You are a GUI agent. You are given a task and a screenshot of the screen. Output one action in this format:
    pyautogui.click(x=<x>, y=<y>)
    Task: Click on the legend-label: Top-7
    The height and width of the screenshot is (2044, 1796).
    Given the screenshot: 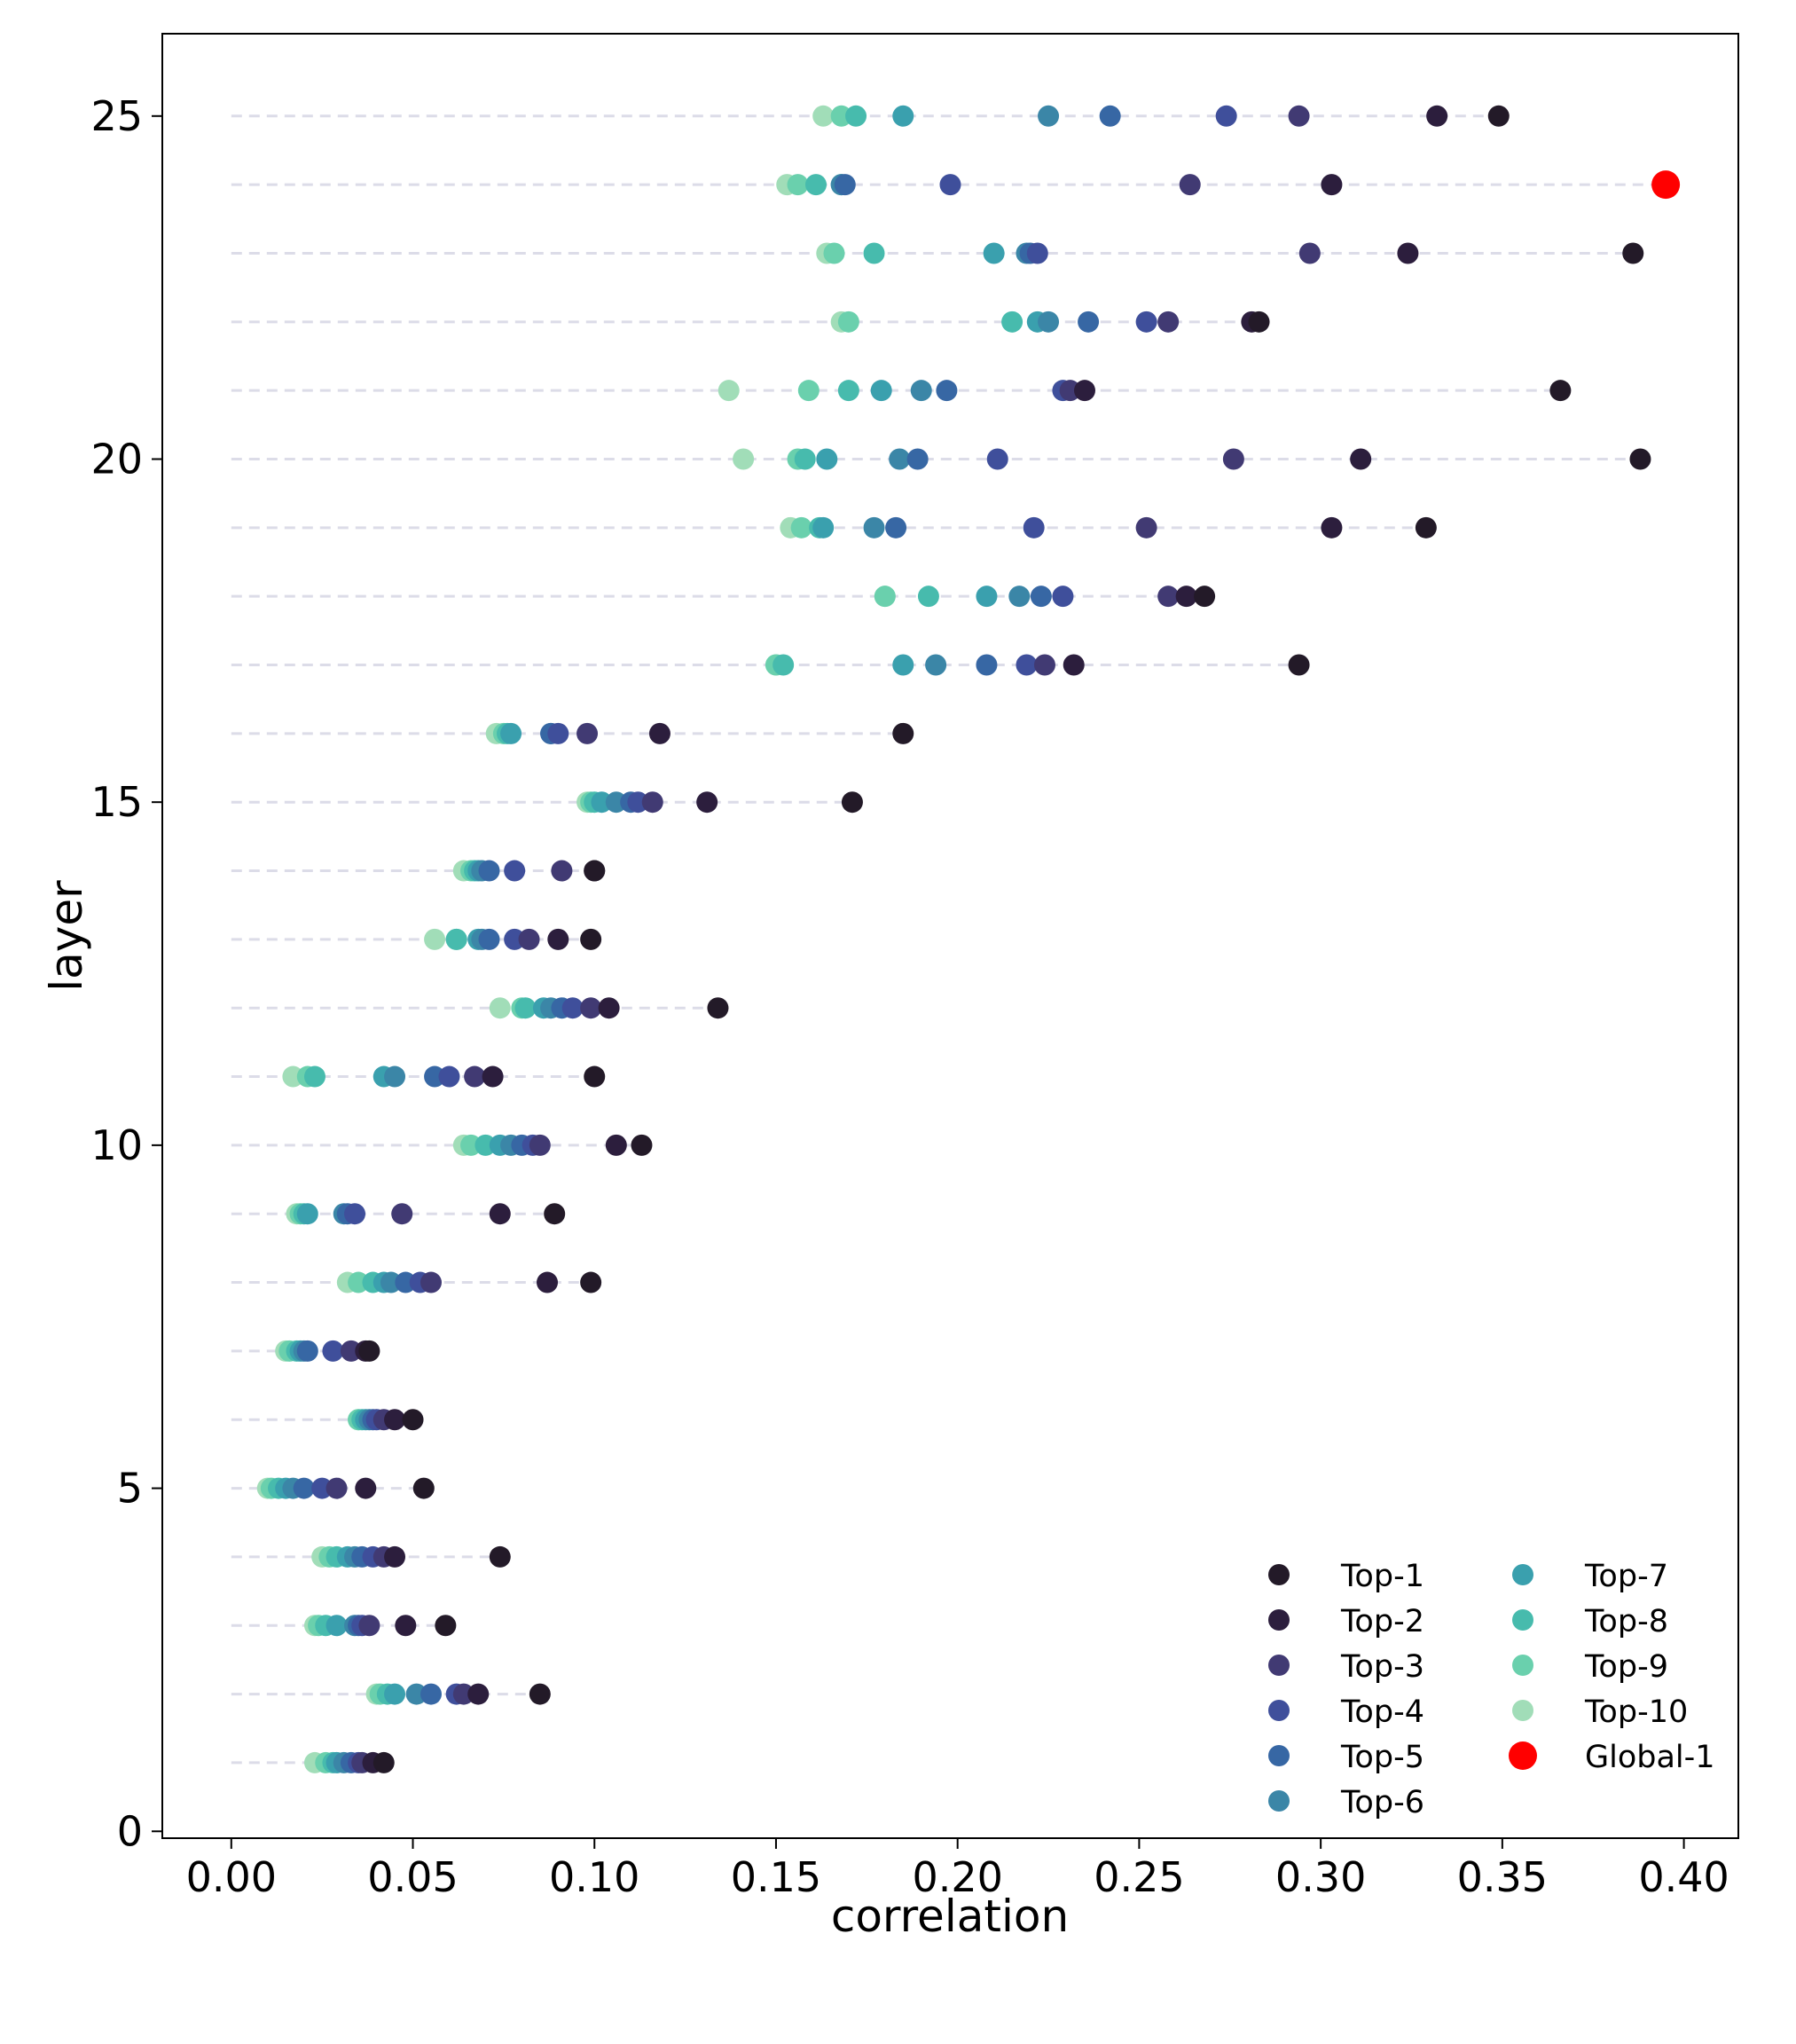 What is the action you would take?
    pyautogui.click(x=1626, y=1576)
    